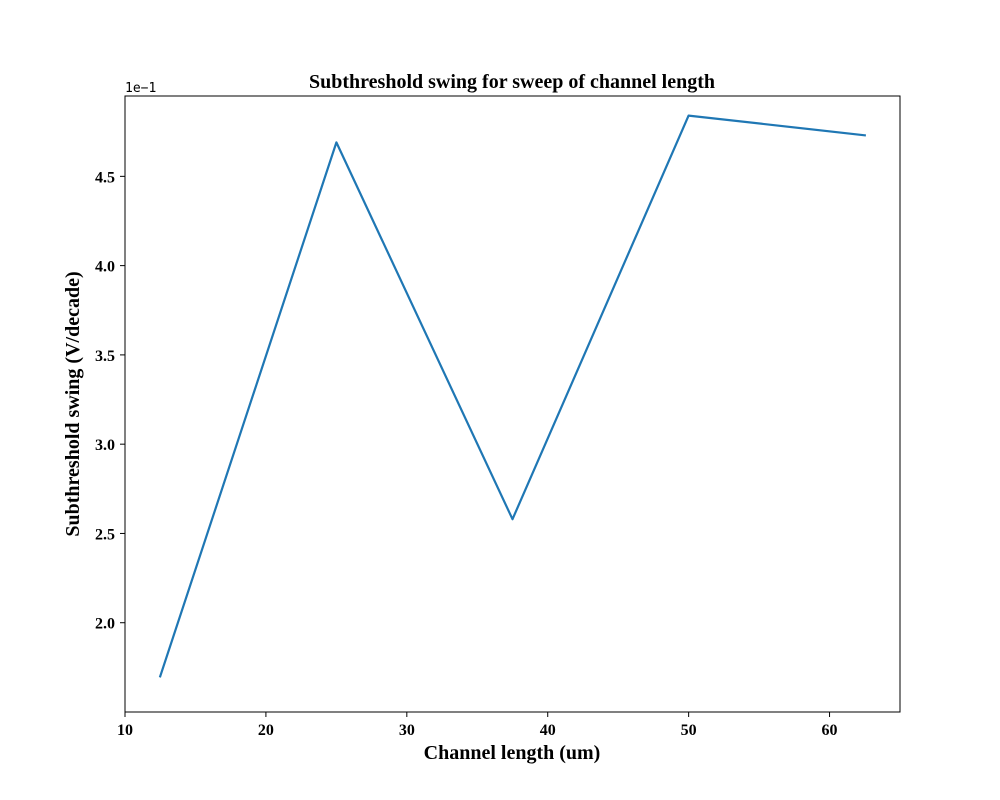  Describe the element at coordinates (105, 534) in the screenshot. I see `y-tick-label: 2.5` at that location.